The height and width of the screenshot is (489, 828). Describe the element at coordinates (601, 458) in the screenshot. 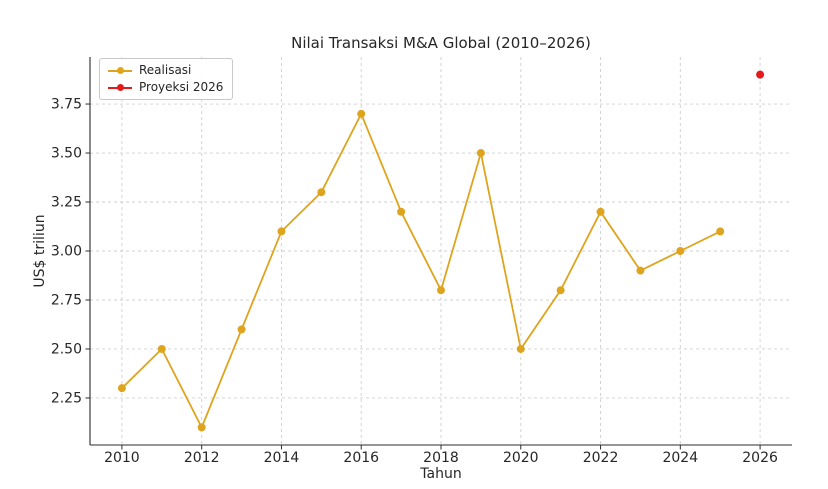

I see `x-tick-label: 2022` at that location.